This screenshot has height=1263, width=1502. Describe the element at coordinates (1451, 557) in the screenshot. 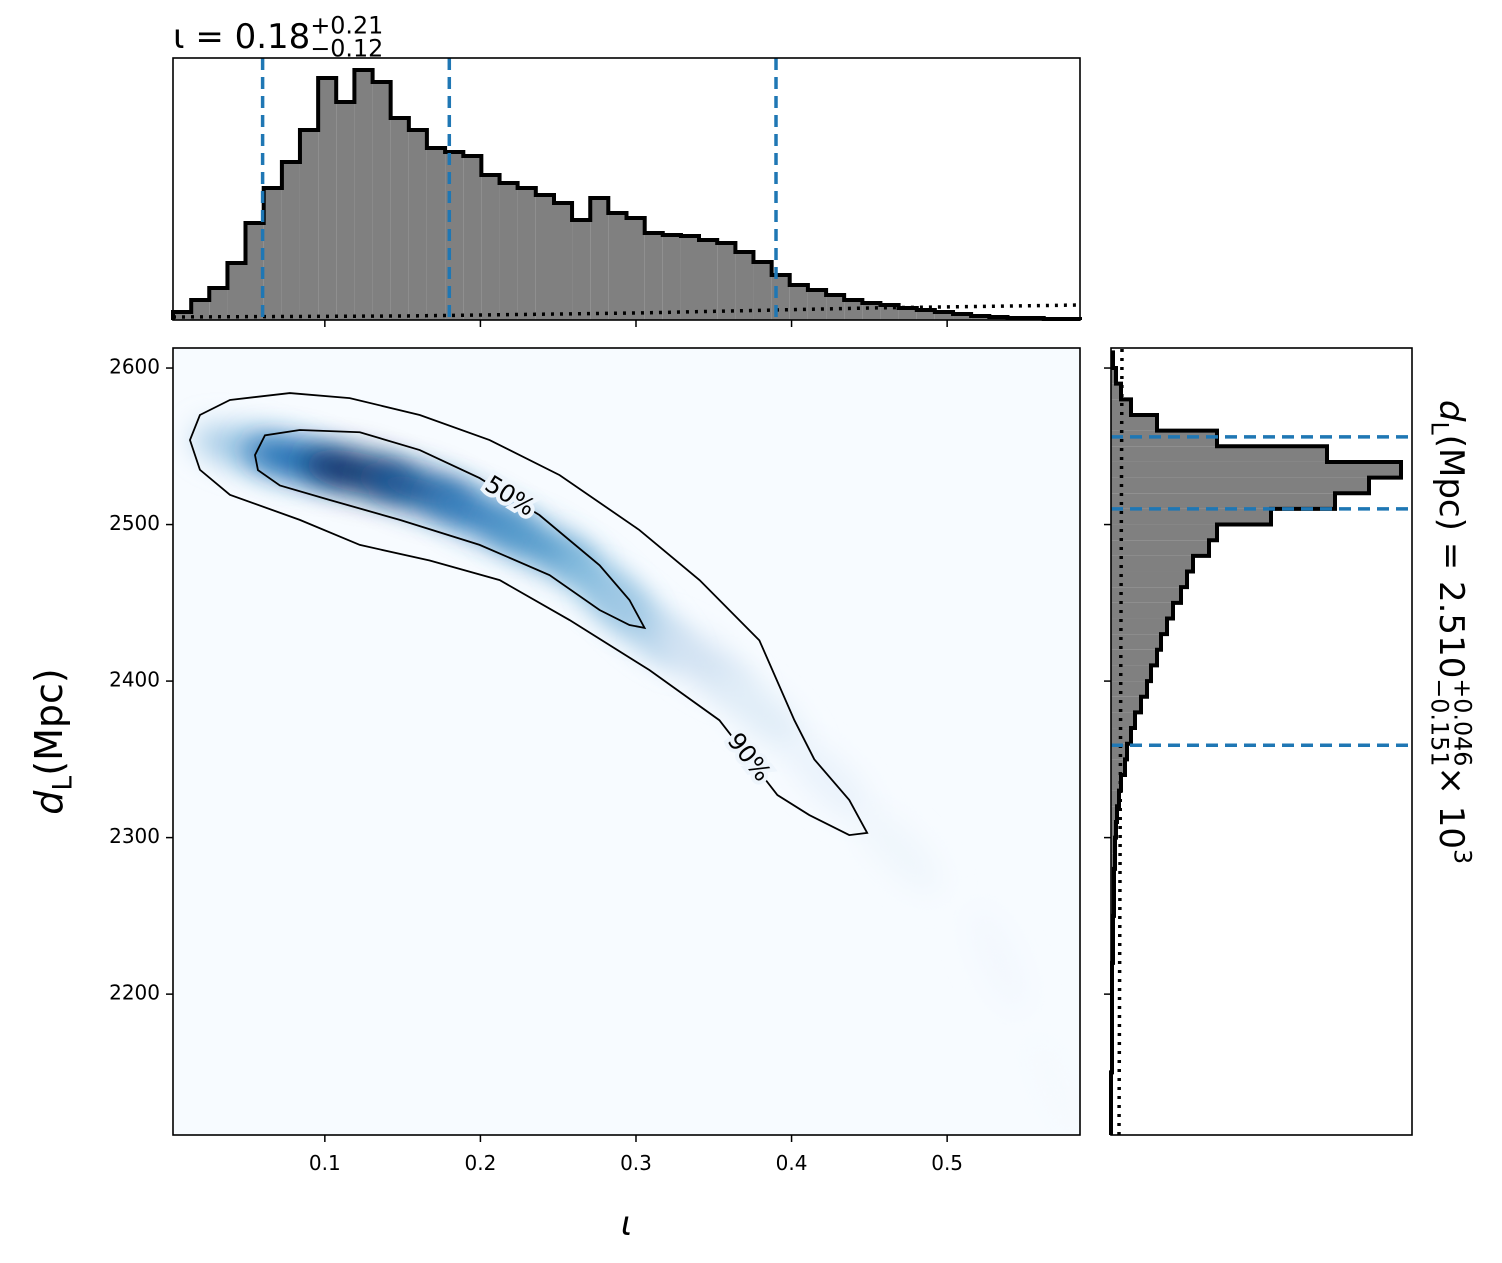

I see `label-text: (Mpc) = 2.510` at that location.